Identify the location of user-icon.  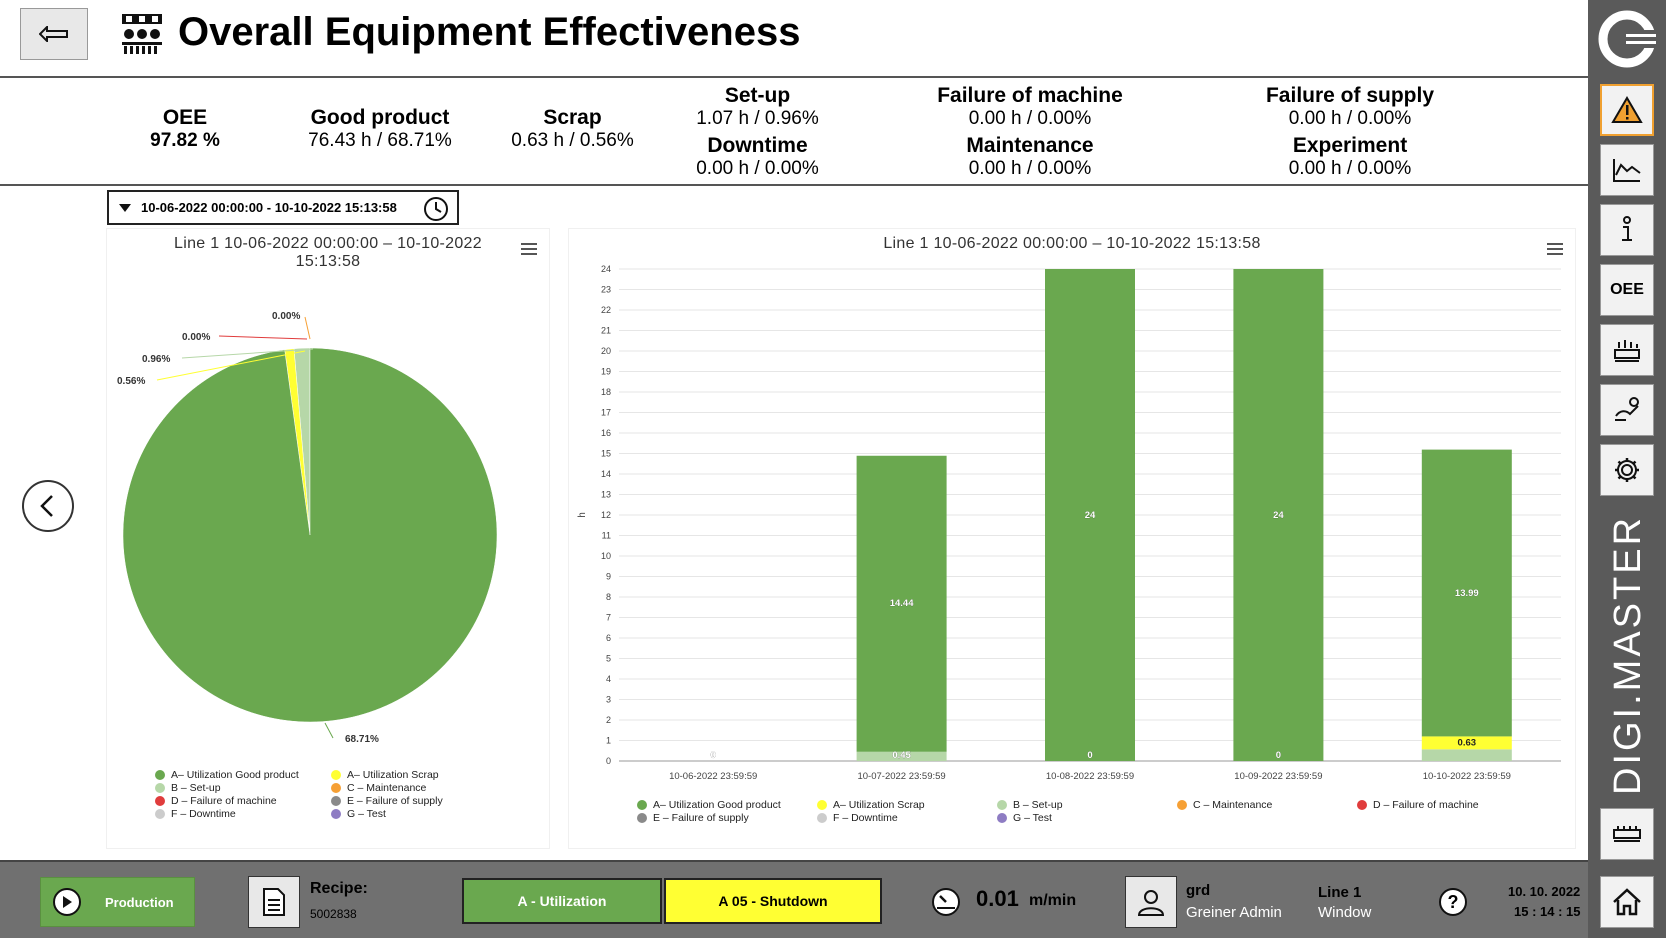
(1151, 903).